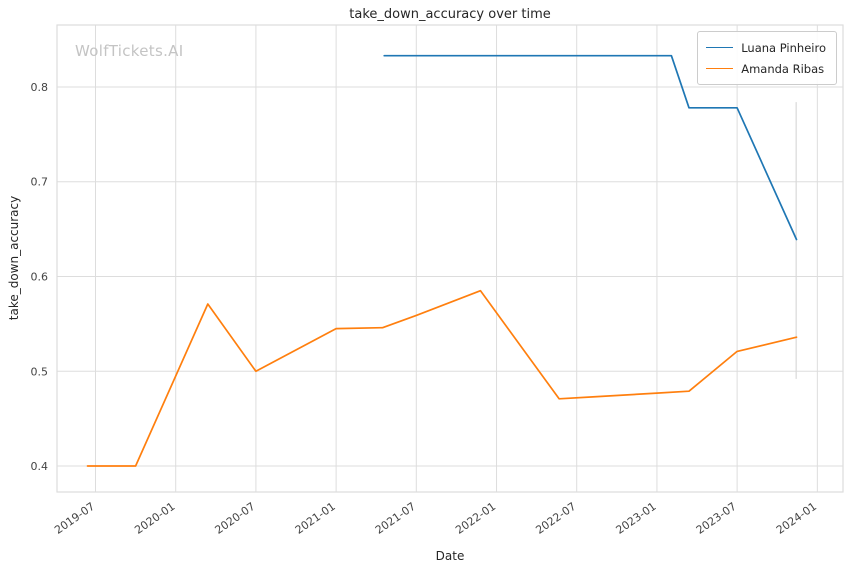 This screenshot has width=851, height=575. What do you see at coordinates (14, 258) in the screenshot?
I see `y-axis-label: take_down_accuracy` at bounding box center [14, 258].